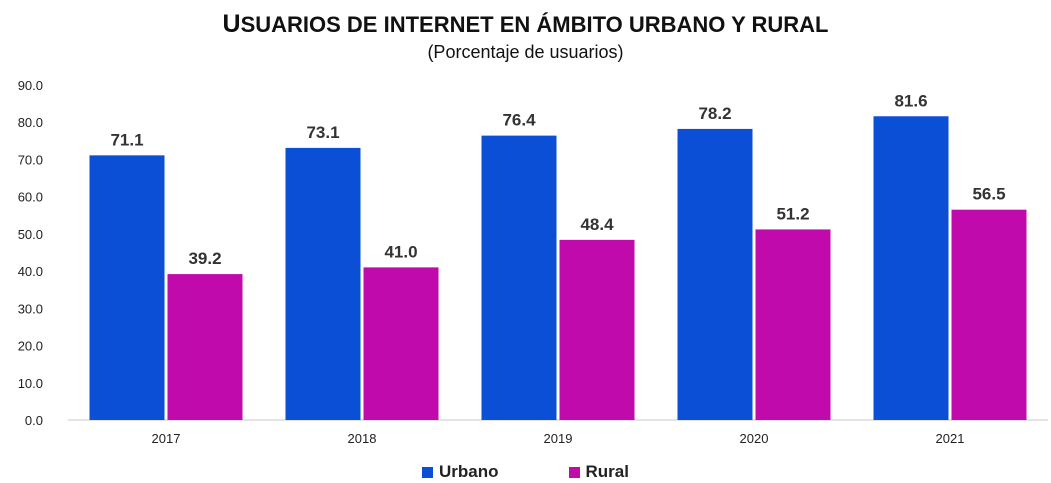 Image resolution: width=1051 pixels, height=483 pixels. Describe the element at coordinates (30, 346) in the screenshot. I see `y-tick-label: 20.0` at that location.